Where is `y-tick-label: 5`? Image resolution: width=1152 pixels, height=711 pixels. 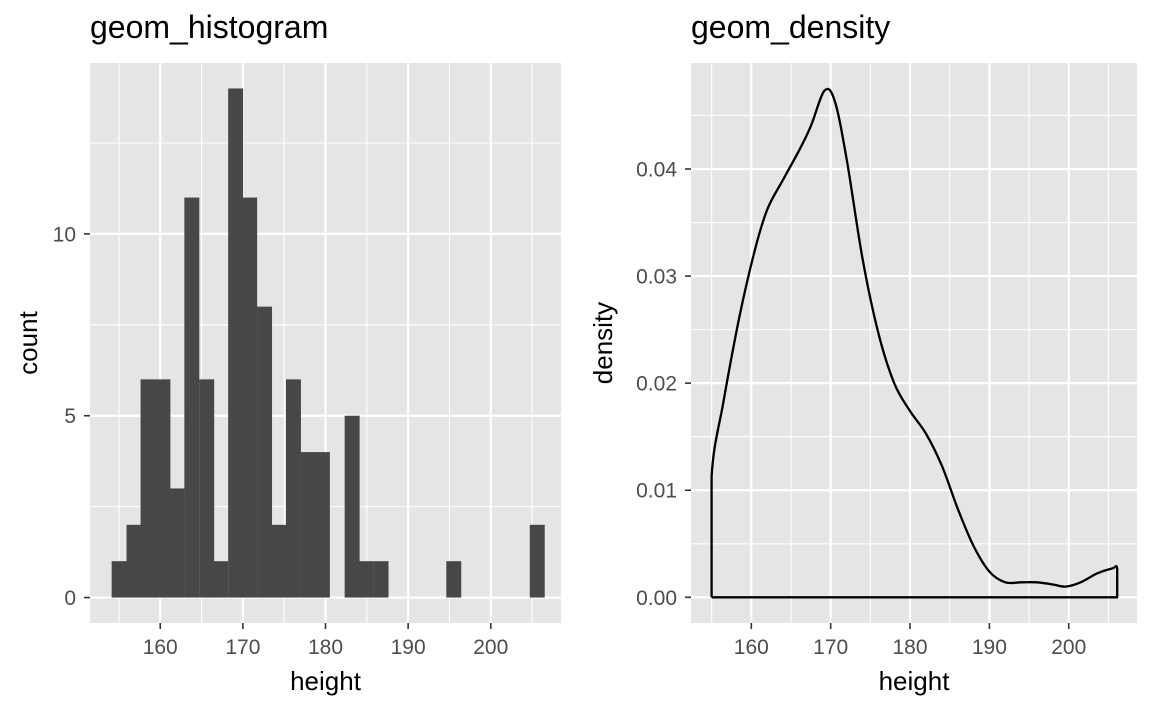 y-tick-label: 5 is located at coordinates (70, 416).